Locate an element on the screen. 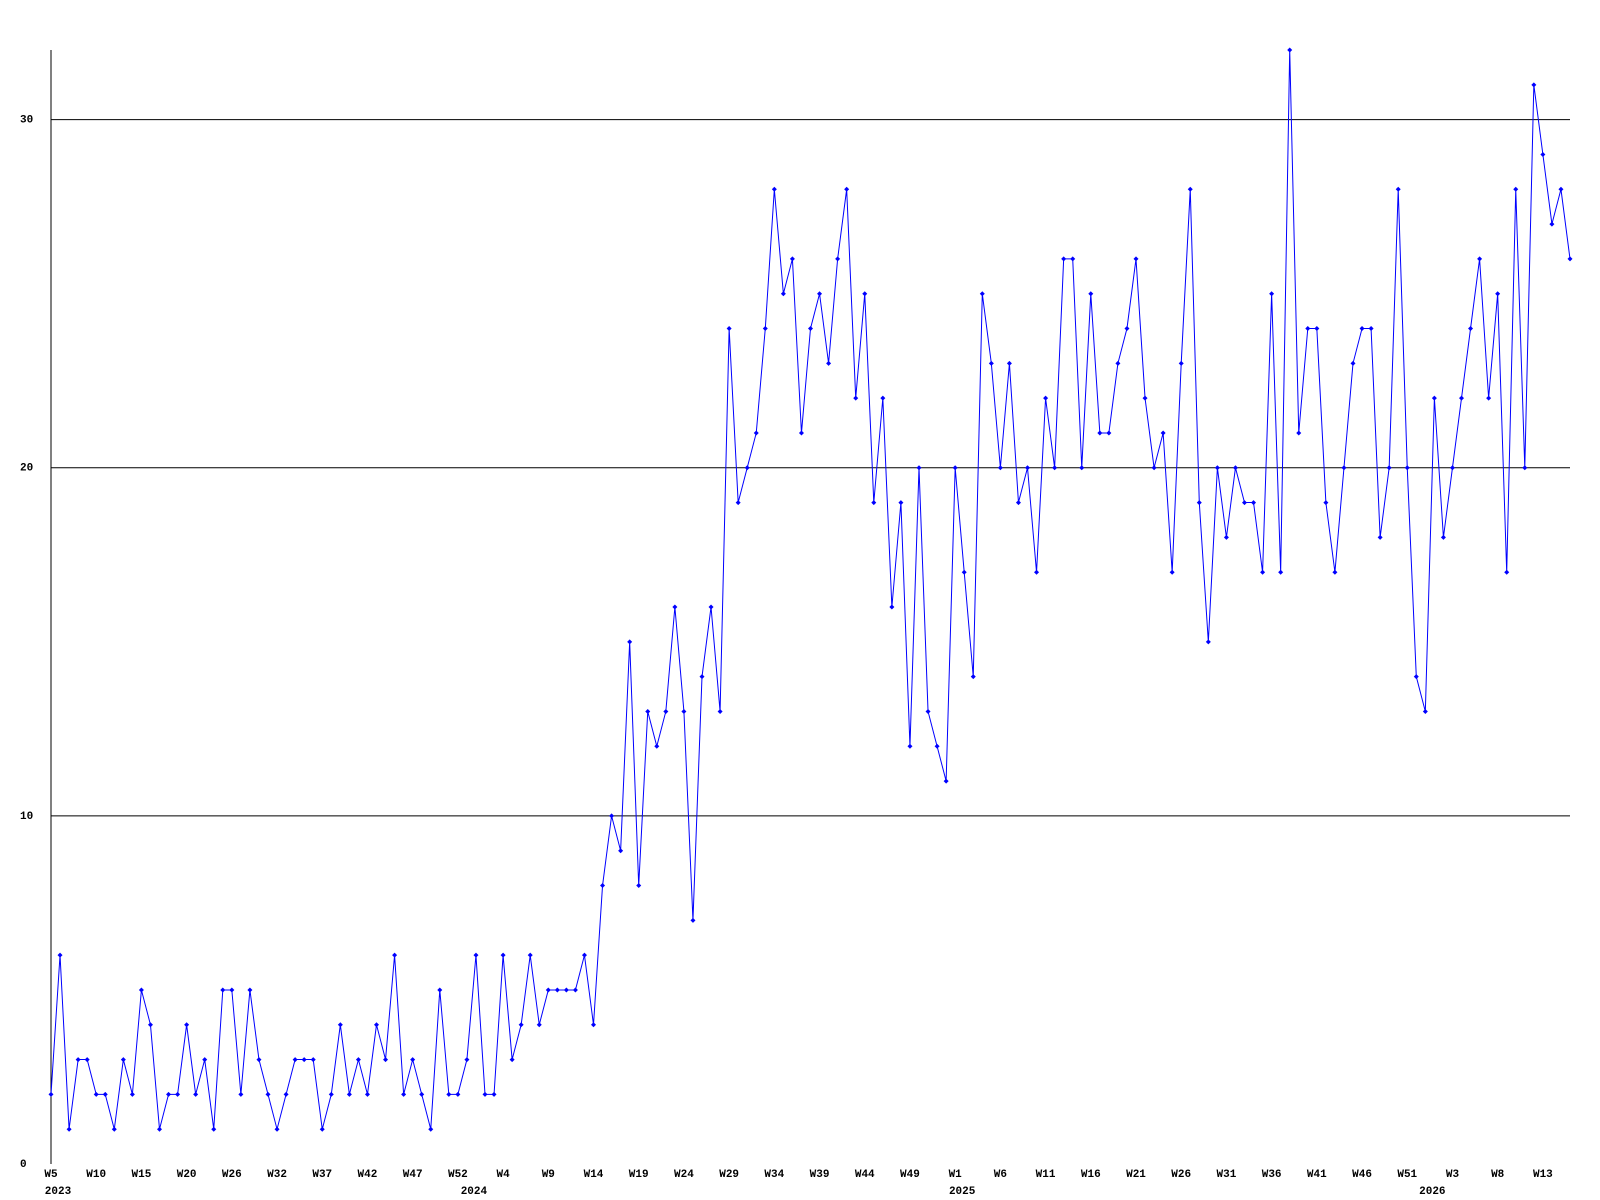 This screenshot has width=1600, height=1200. x-tick-label: W39 is located at coordinates (820, 1175).